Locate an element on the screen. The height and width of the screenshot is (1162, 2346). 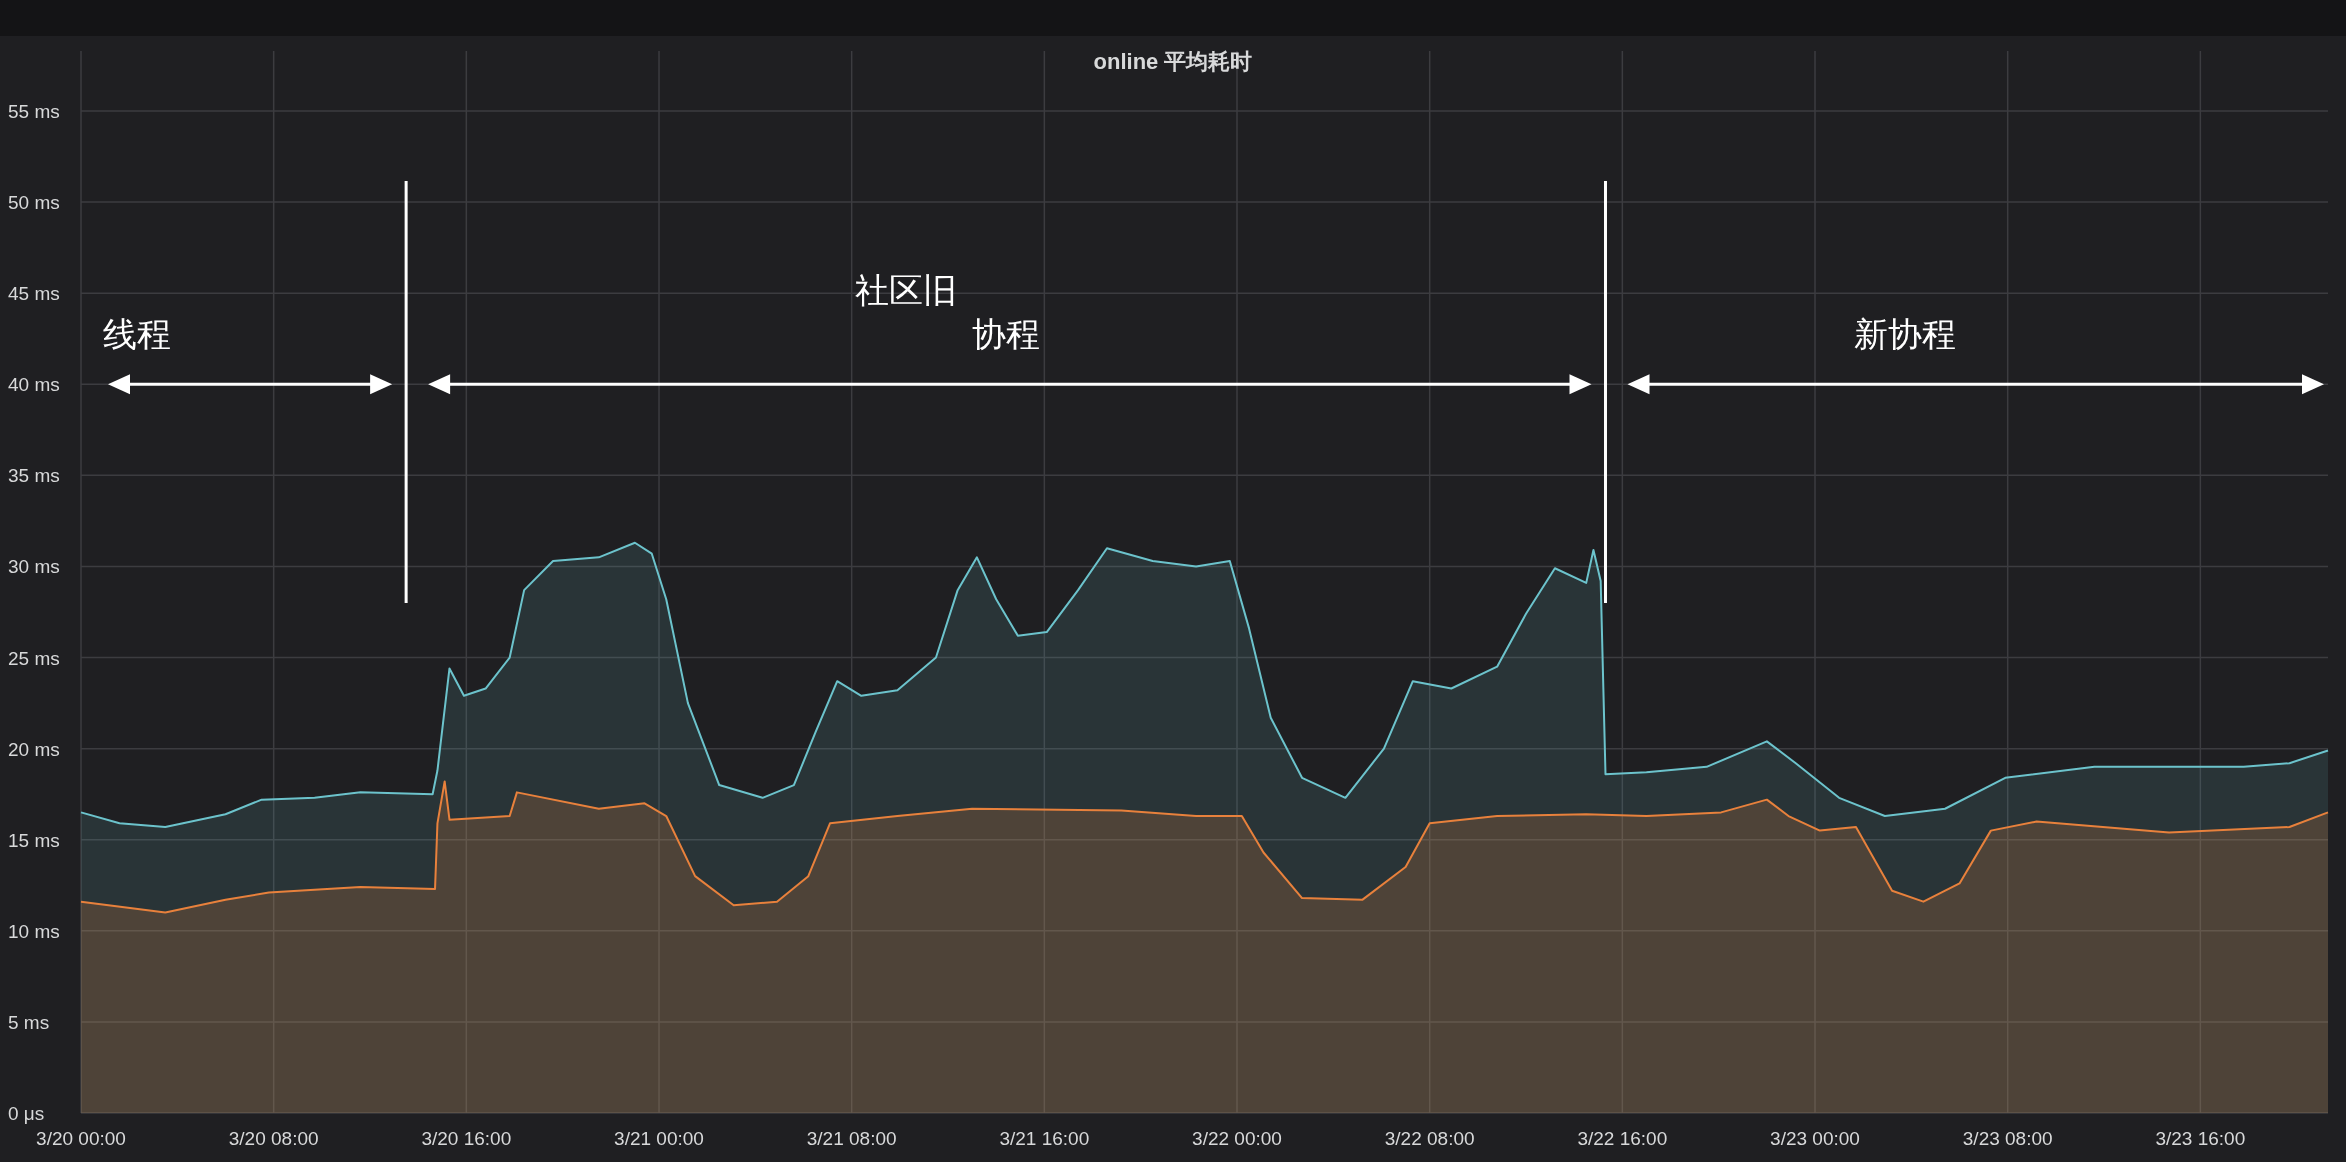
annotation: 线程 is located at coordinates (137, 334).